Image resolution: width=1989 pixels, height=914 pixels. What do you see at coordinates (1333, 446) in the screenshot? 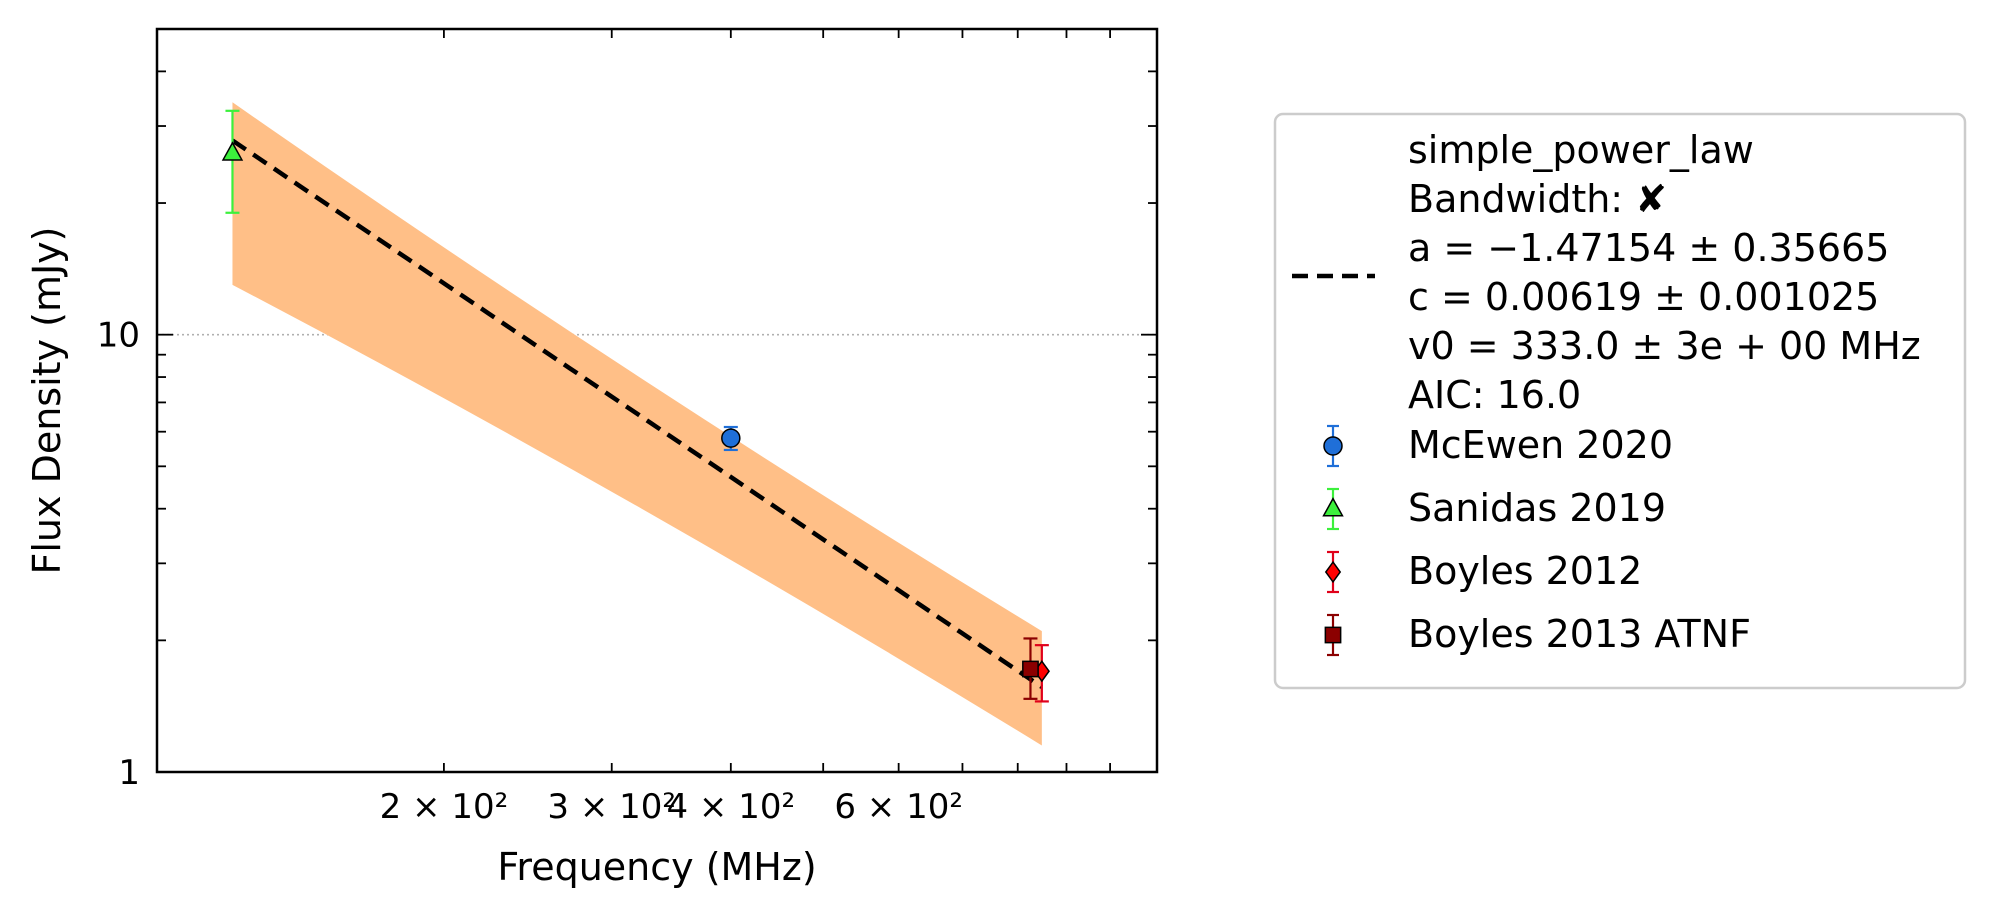
I see `legend-mcewen-2020-marker` at bounding box center [1333, 446].